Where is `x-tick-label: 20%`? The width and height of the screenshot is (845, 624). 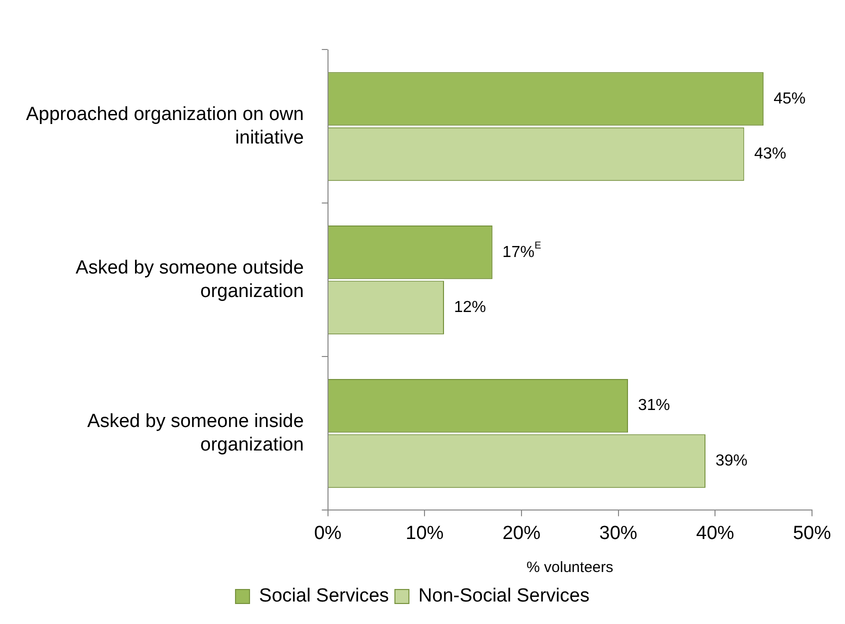
x-tick-label: 20% is located at coordinates (521, 533).